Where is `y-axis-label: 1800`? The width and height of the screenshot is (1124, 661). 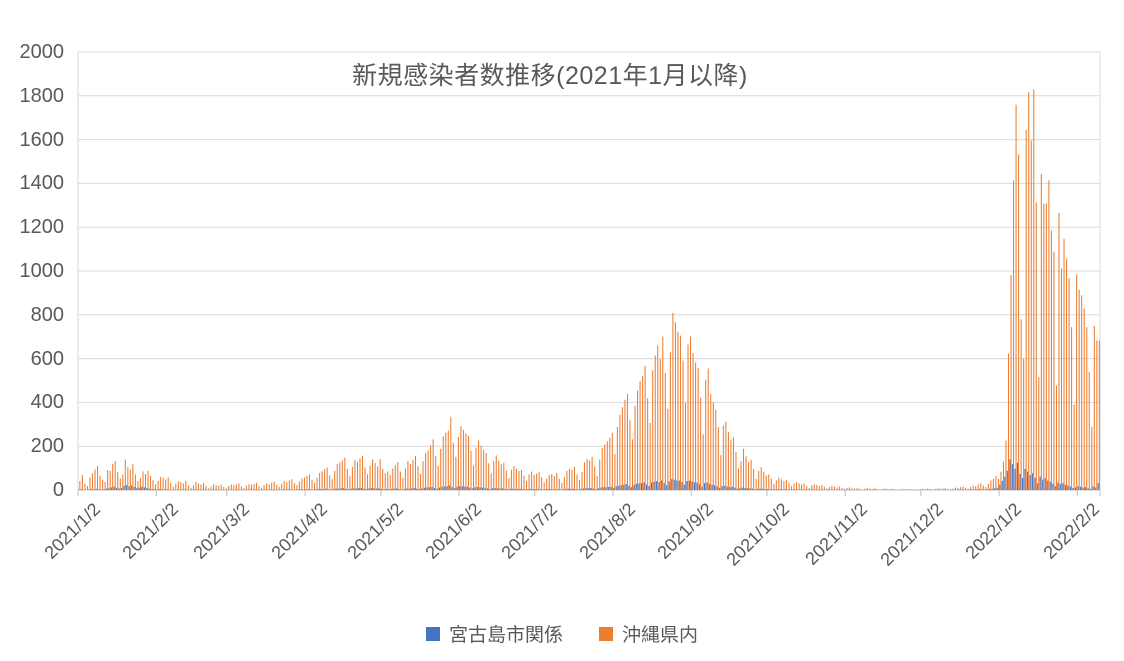
y-axis-label: 1800 is located at coordinates (42, 95).